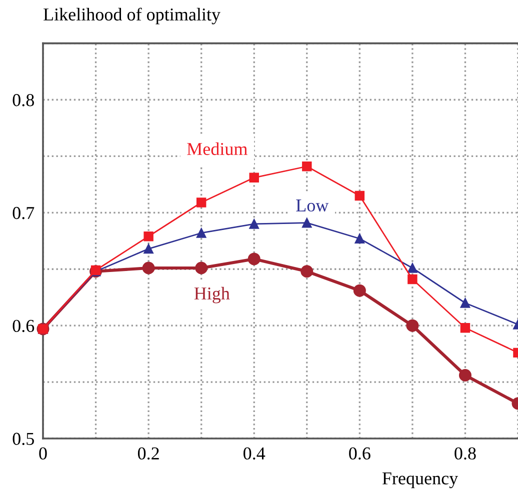 The width and height of the screenshot is (518, 494). Describe the element at coordinates (255, 453) in the screenshot. I see `x-tick-label: 0.4` at that location.